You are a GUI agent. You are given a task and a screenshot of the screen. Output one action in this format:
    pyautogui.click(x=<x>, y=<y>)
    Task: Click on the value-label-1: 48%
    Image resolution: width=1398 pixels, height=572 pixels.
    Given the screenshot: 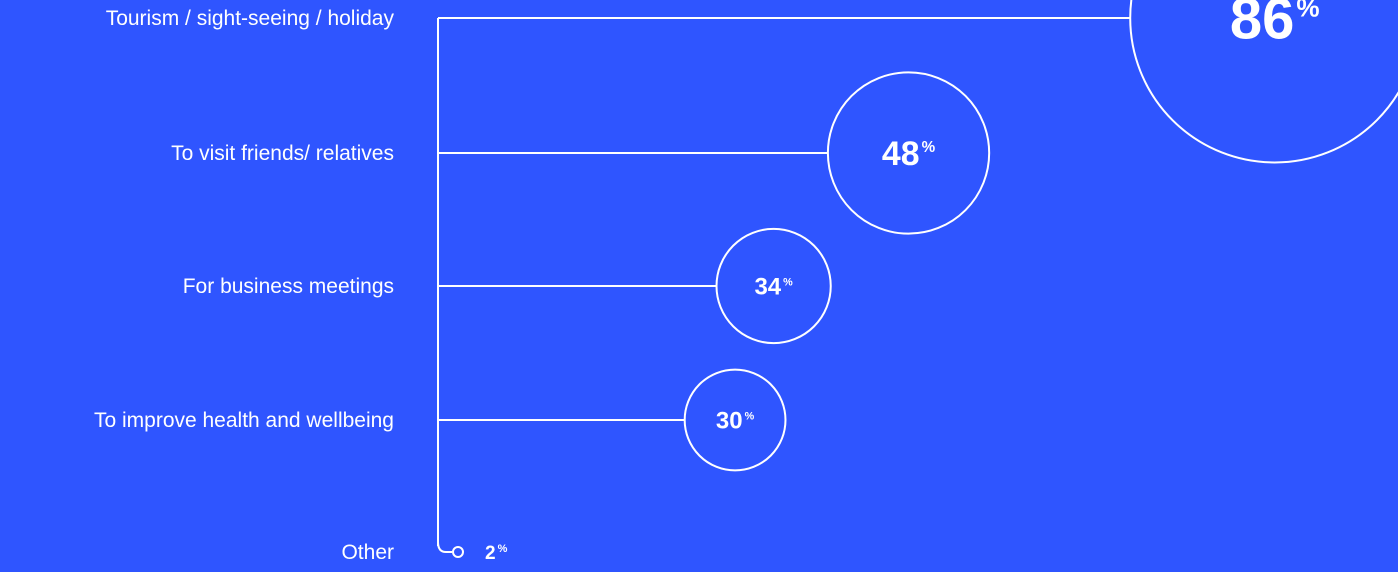 What is the action you would take?
    pyautogui.click(x=909, y=154)
    